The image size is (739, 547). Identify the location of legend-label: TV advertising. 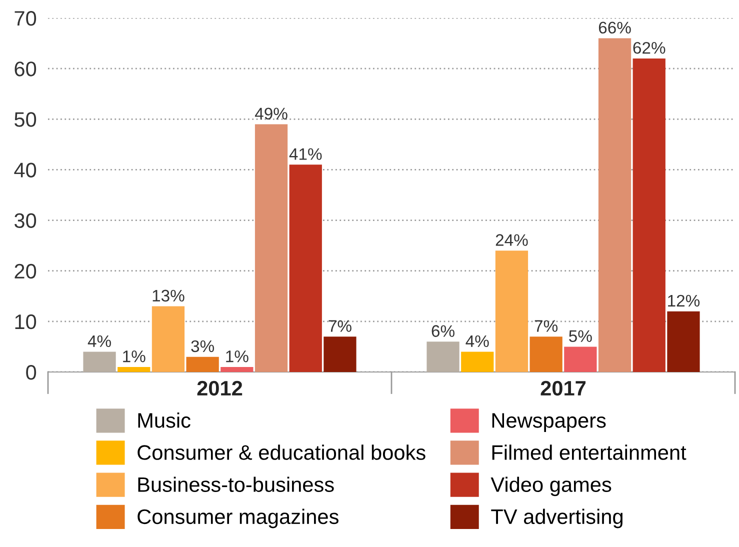
(556, 518).